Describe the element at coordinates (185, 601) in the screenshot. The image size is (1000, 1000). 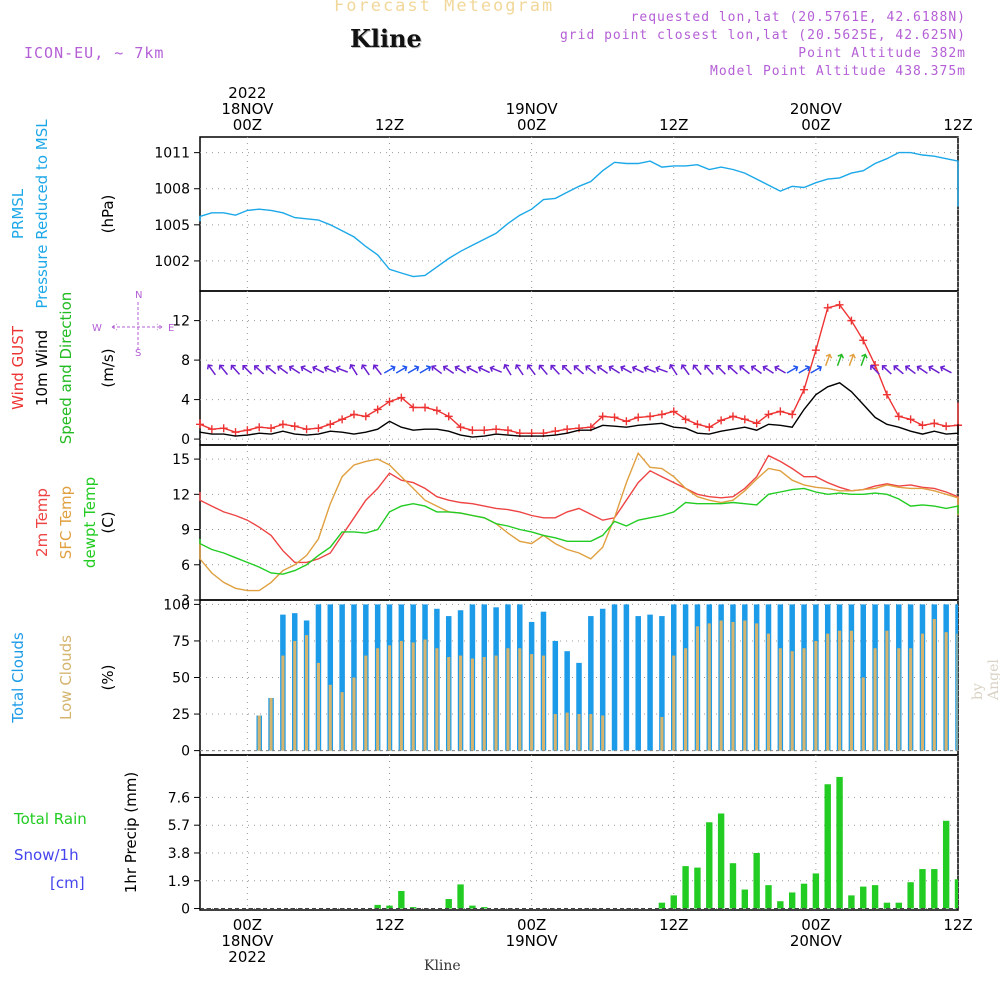
I see `temp-ytick-label: 3` at that location.